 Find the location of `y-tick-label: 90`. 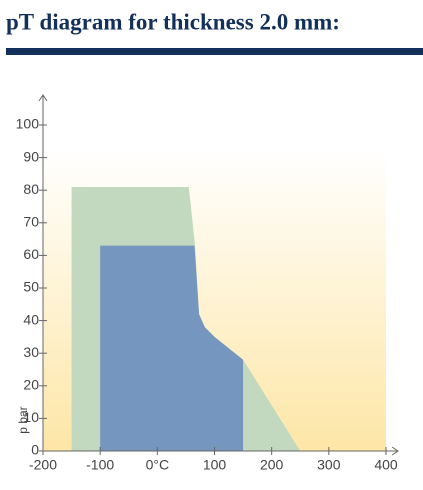

y-tick-label: 90 is located at coordinates (31, 156).